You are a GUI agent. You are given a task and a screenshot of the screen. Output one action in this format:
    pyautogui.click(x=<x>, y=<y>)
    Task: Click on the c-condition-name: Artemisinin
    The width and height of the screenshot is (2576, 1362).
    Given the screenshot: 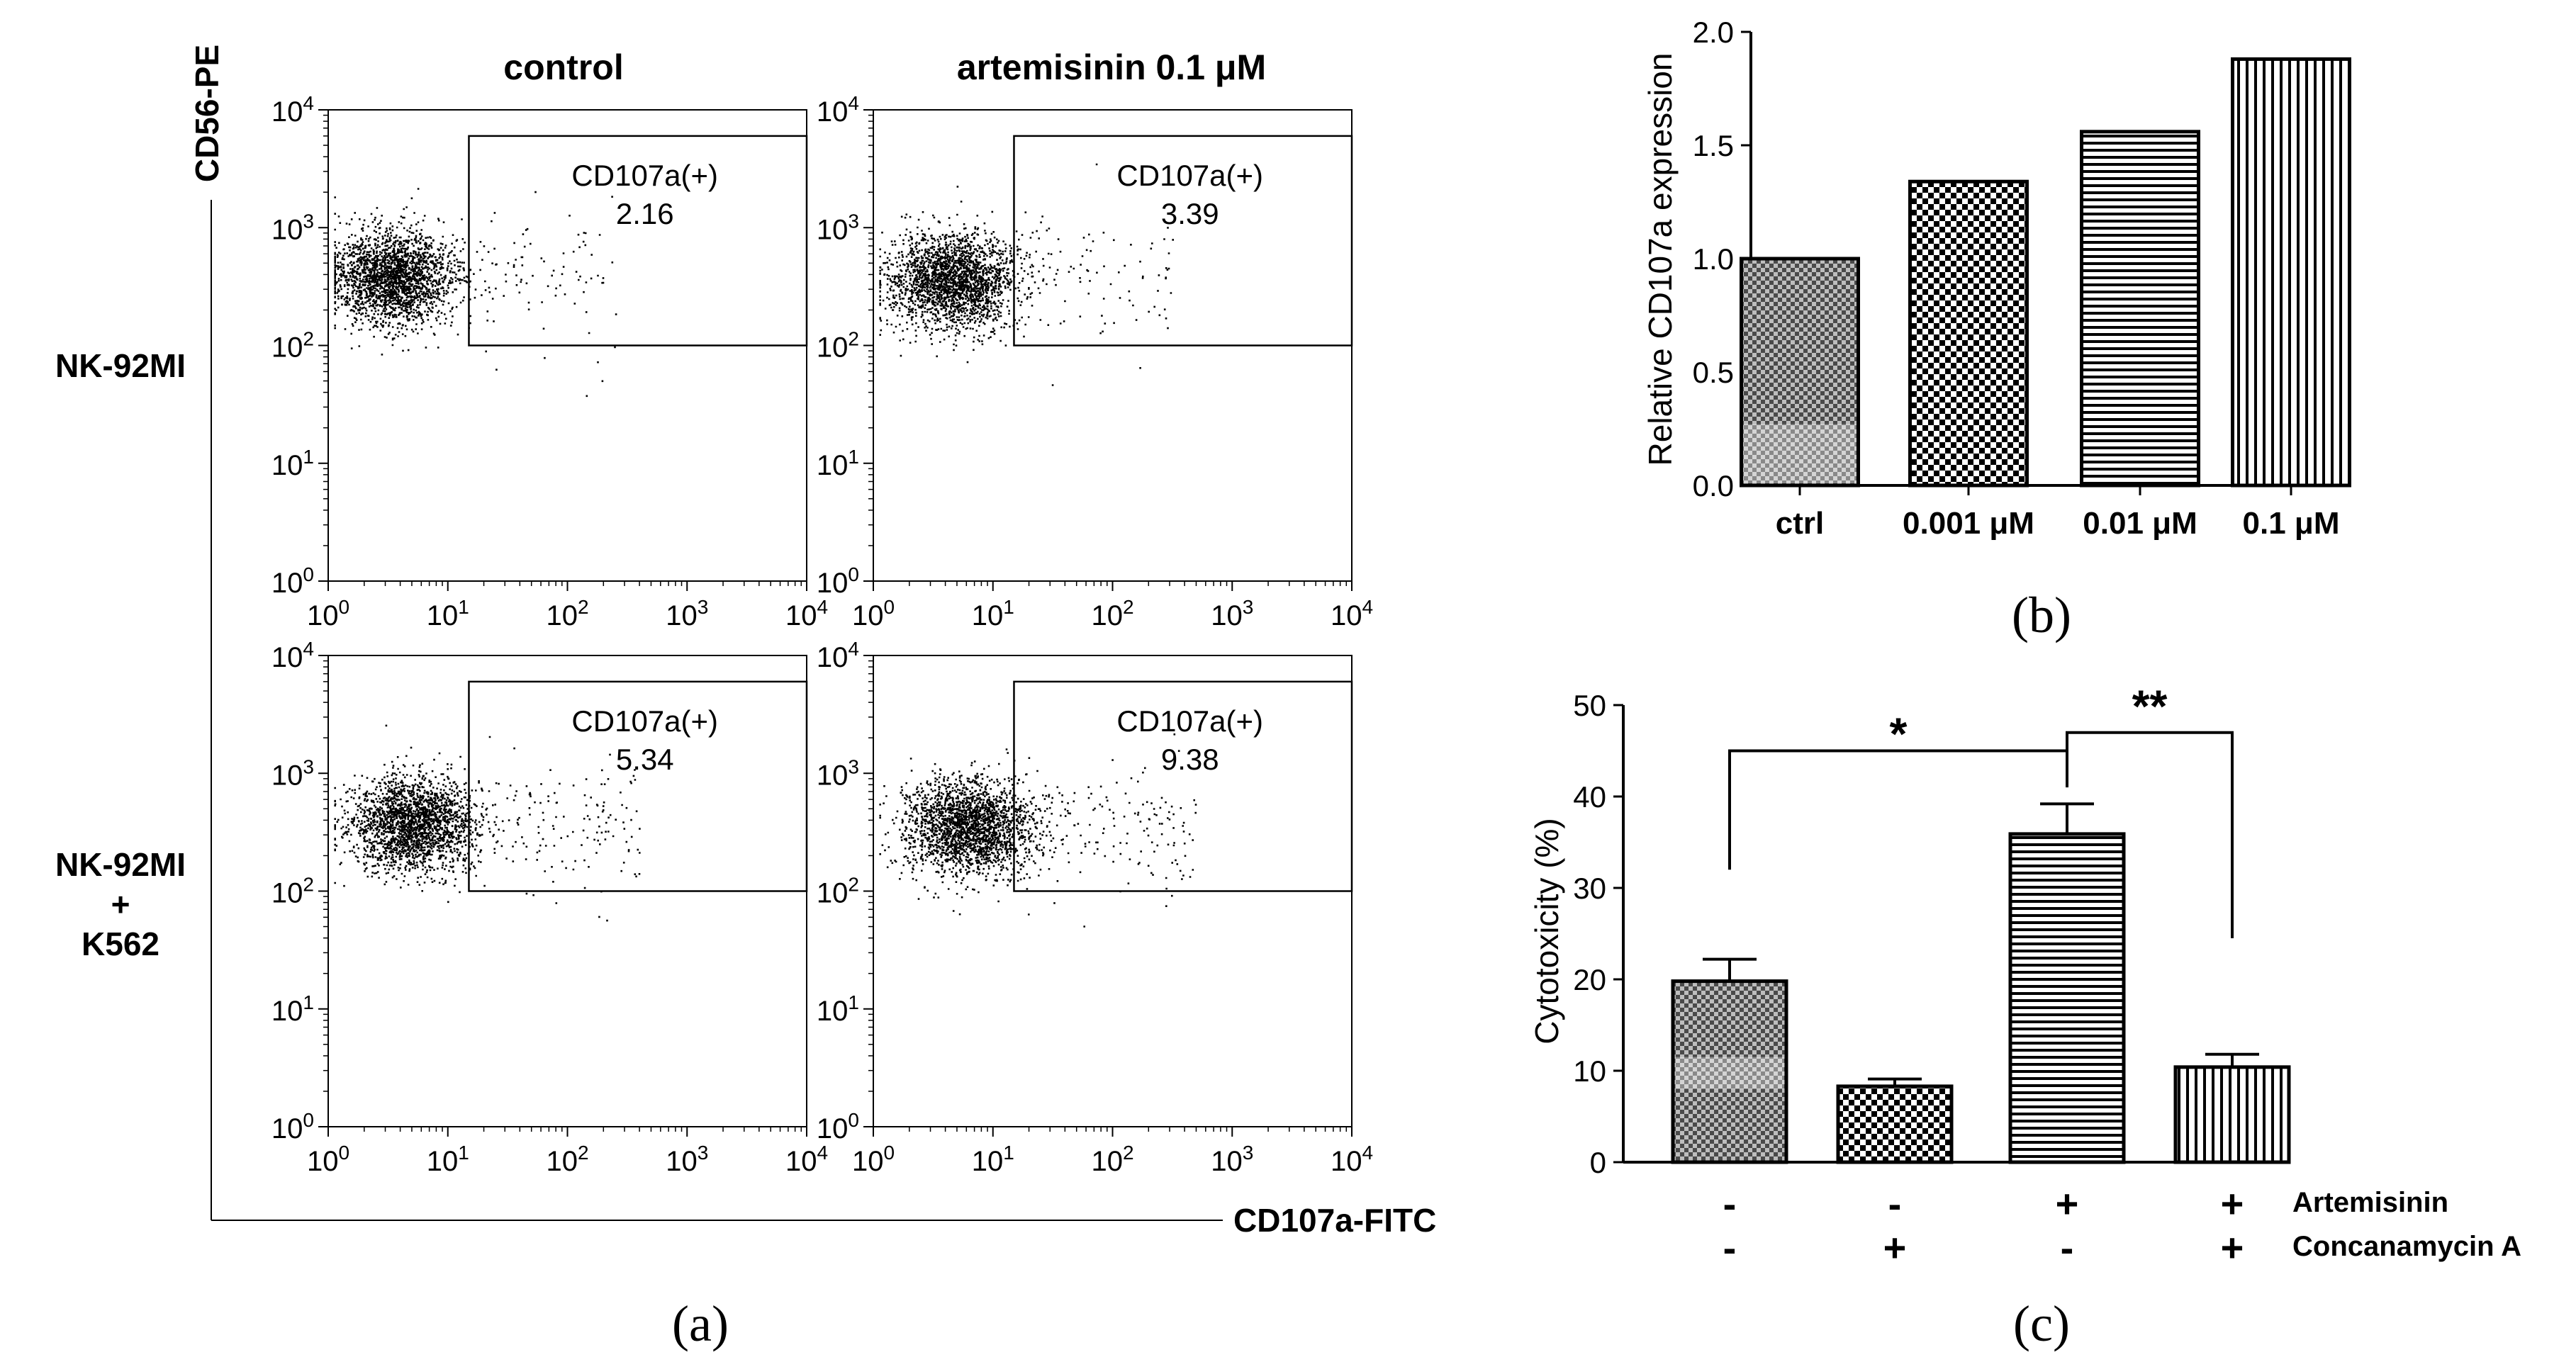 What is the action you would take?
    pyautogui.click(x=2370, y=1203)
    